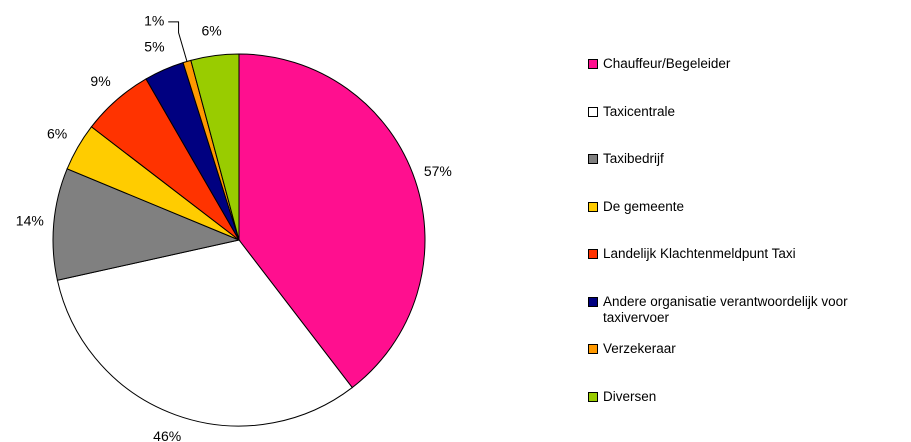 Image resolution: width=911 pixels, height=442 pixels. I want to click on legend-item: Verzekeraar, so click(747, 365).